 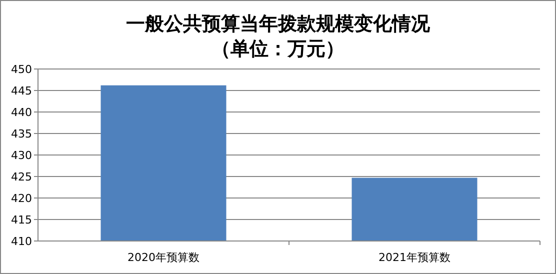 What do you see at coordinates (278, 49) in the screenshot?
I see `chart-subtitle: （单位：万元）` at bounding box center [278, 49].